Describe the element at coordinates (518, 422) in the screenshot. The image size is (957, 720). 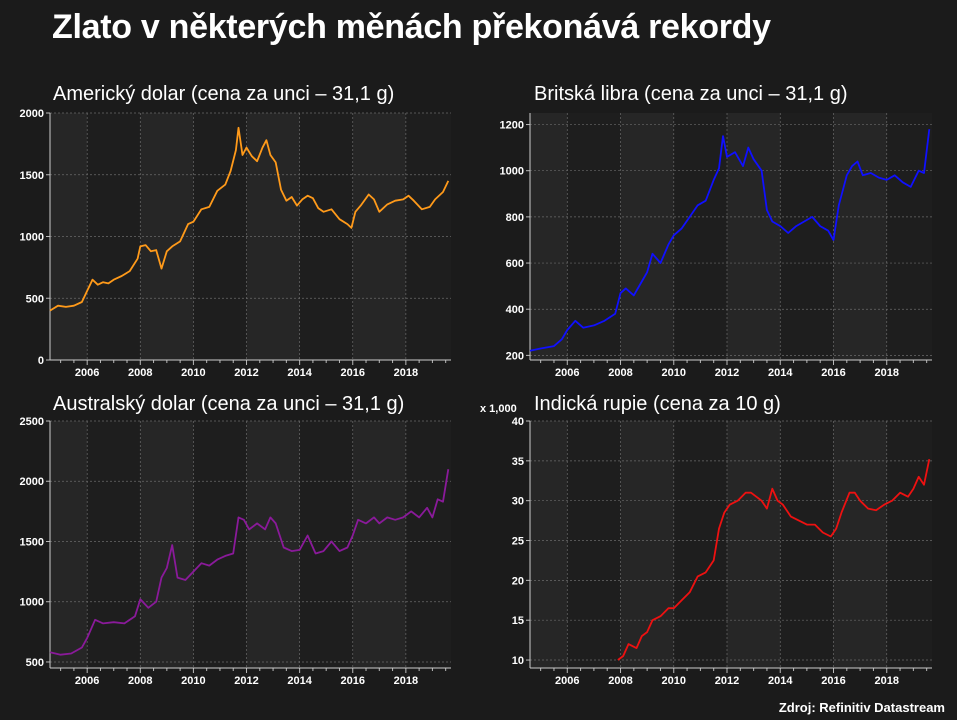
I see `y-tick-label: 40` at that location.